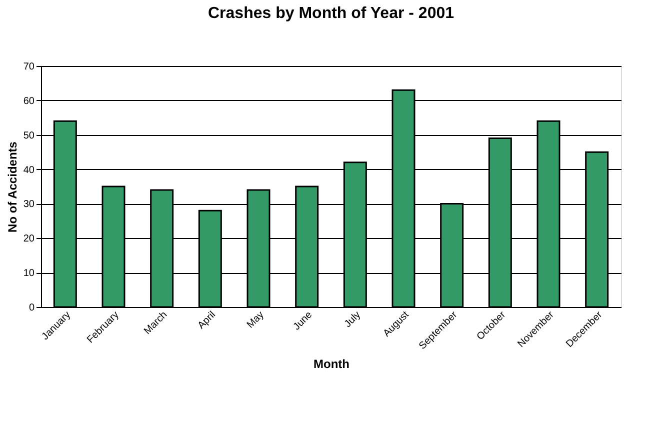 This screenshot has height=434, width=653. What do you see at coordinates (29, 67) in the screenshot?
I see `y-tick-label: 70` at bounding box center [29, 67].